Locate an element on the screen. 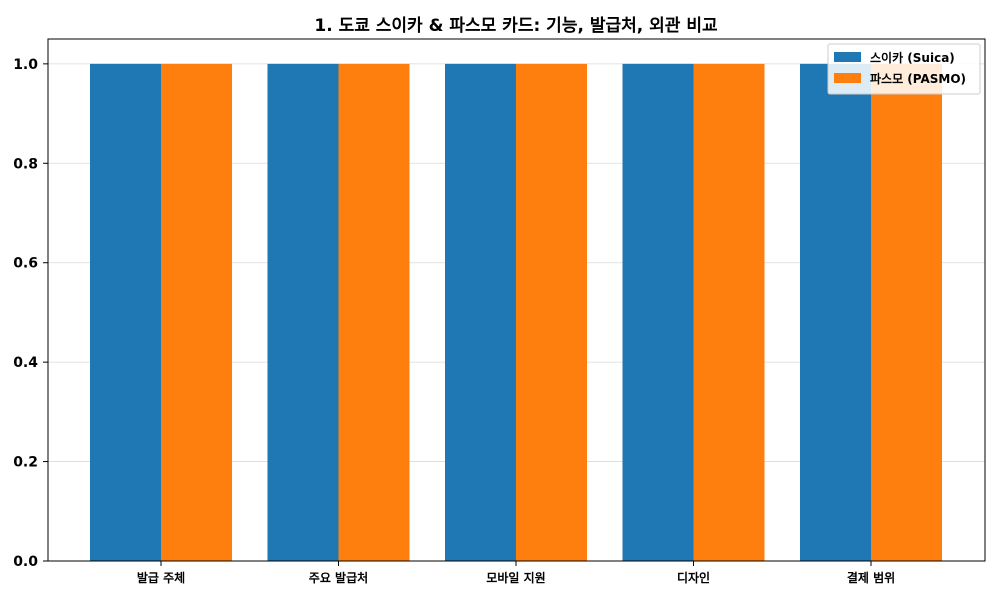 This screenshot has width=1000, height=600. legend-swatch-pasmo is located at coordinates (847, 78).